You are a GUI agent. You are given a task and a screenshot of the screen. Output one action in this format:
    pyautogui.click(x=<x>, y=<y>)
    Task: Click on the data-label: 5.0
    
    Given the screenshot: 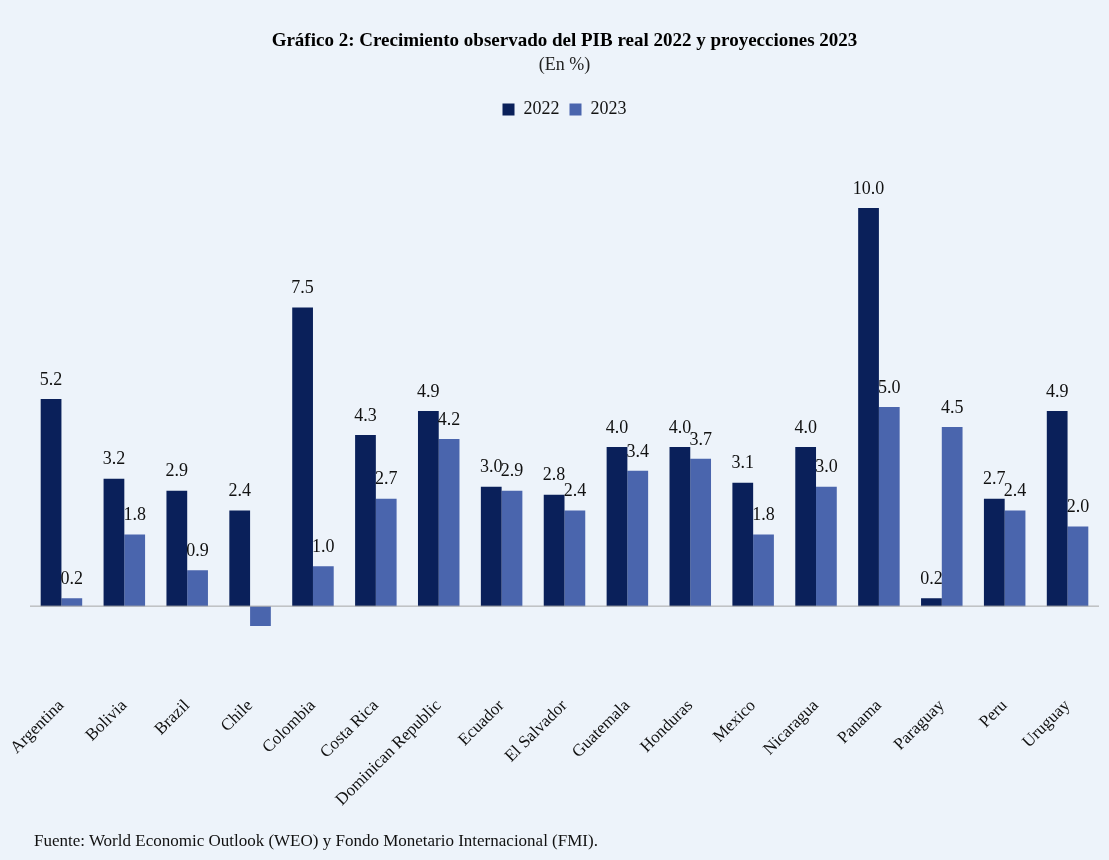 What is the action you would take?
    pyautogui.click(x=889, y=386)
    